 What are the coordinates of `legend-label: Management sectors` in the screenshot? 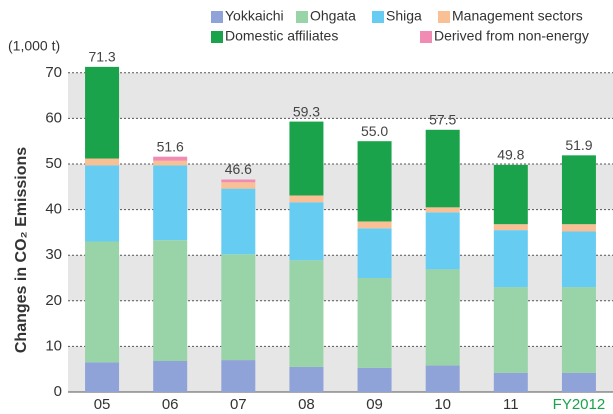 It's located at (517, 16).